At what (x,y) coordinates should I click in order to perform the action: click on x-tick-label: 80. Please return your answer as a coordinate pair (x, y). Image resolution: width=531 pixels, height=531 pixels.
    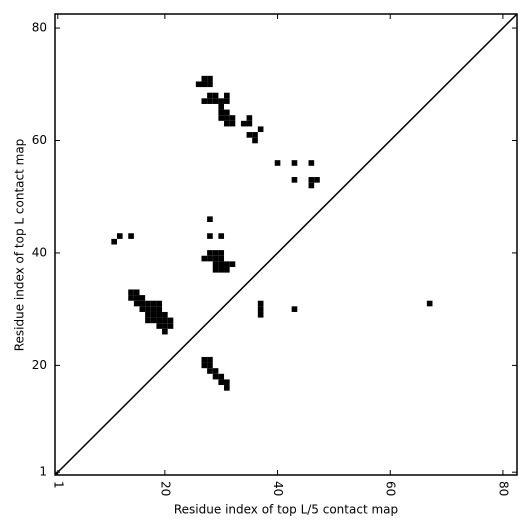
    Looking at the image, I should click on (503, 488).